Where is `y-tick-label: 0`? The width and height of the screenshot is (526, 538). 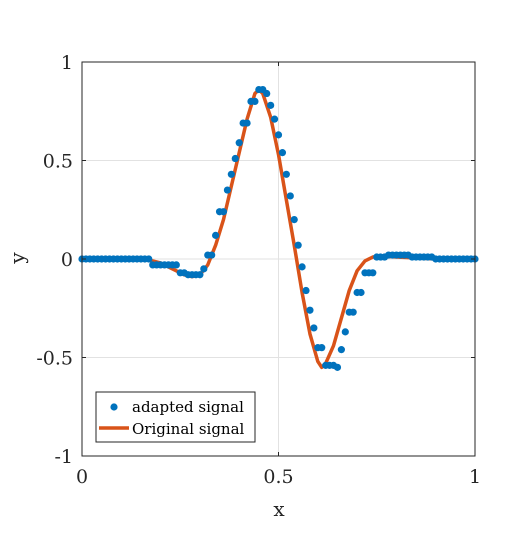
y-tick-label: 0 is located at coordinates (67, 260).